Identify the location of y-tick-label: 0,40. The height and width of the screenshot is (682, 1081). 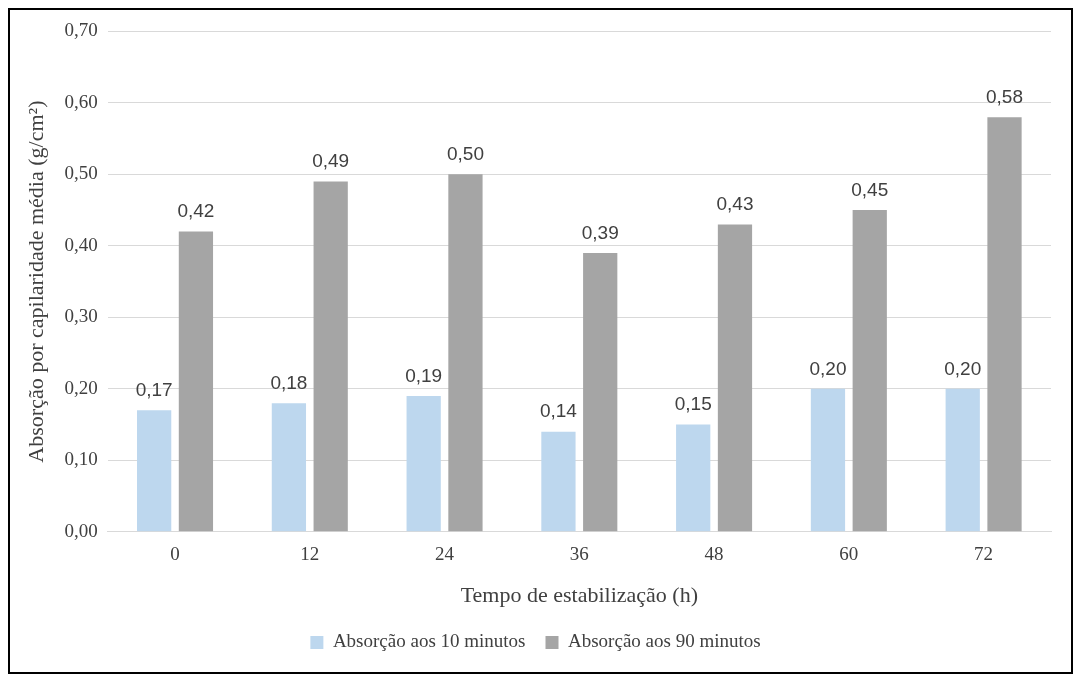
(81, 244).